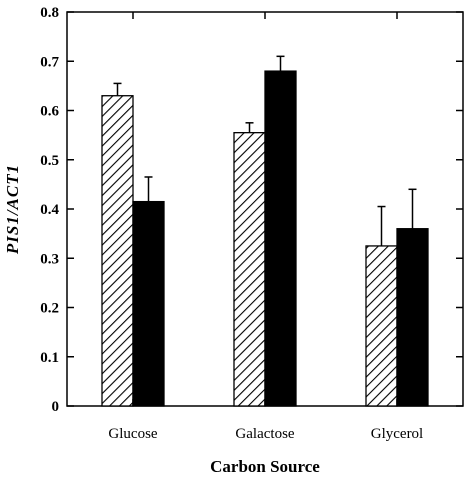 Image resolution: width=474 pixels, height=479 pixels. I want to click on y-tick-label: 0.5, so click(49, 161).